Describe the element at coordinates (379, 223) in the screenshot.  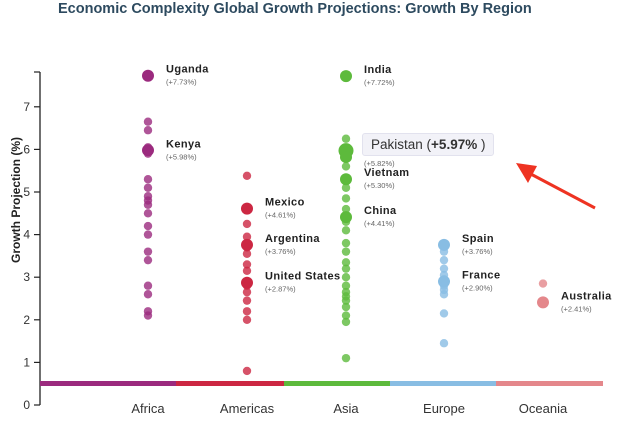
I see `annotation-value: (+4.41%)` at that location.